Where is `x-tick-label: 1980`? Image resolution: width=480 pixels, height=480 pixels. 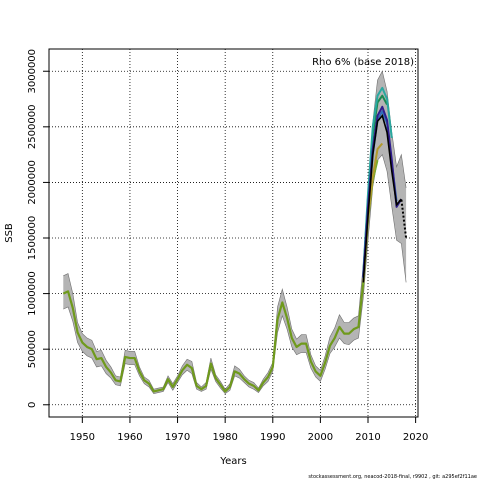
x-tick-label: 1980 is located at coordinates (224, 437).